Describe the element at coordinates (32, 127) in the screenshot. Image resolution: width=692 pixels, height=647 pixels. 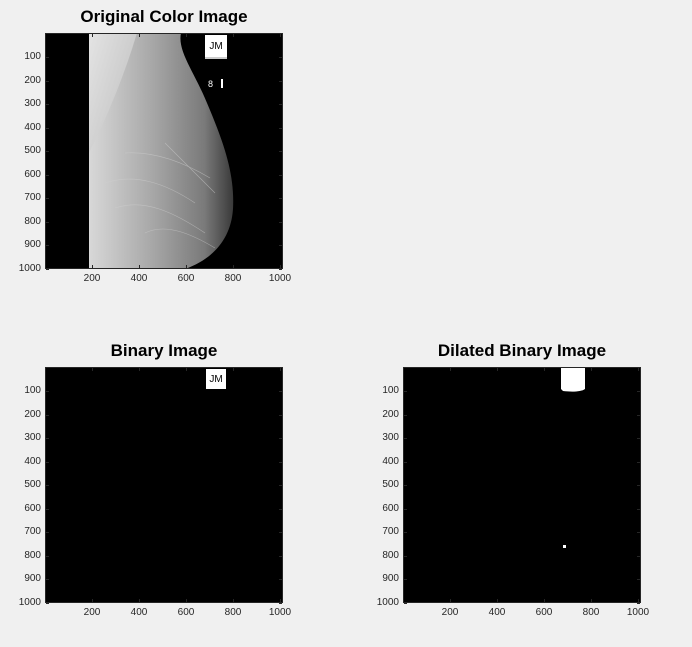
I see `y-tick-label: 400` at that location.